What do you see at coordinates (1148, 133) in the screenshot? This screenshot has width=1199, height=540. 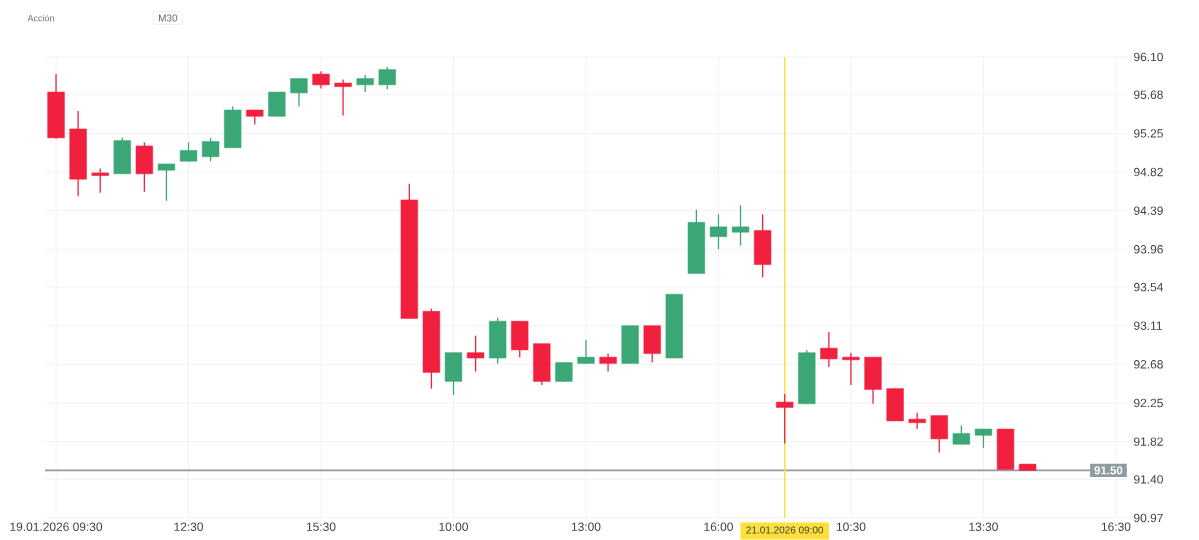 I see `y-tick-label: 95.25` at bounding box center [1148, 133].